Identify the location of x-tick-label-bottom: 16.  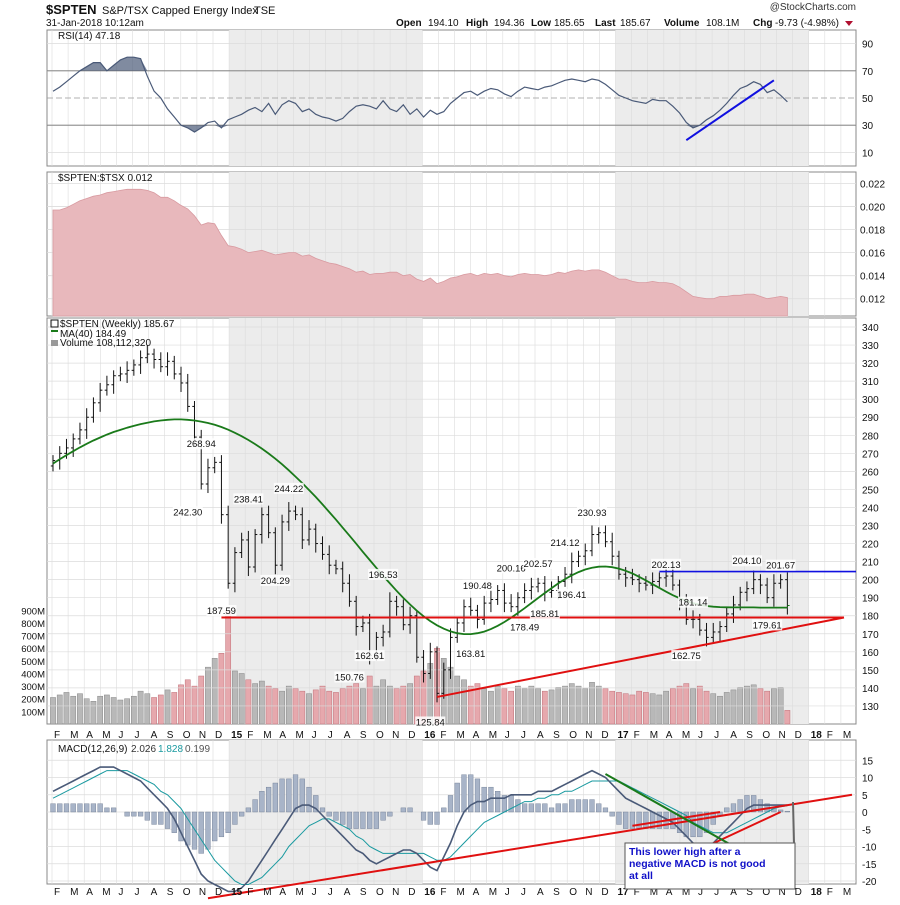
(430, 892).